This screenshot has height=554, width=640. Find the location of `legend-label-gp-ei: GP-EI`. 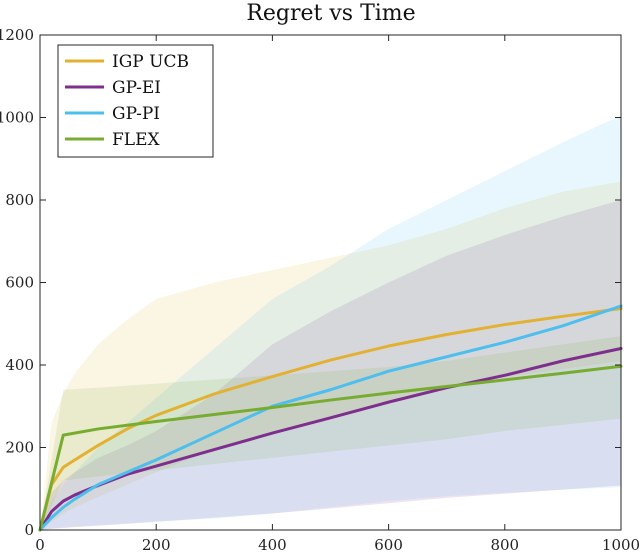

legend-label-gp-ei: GP-EI is located at coordinates (136, 88).